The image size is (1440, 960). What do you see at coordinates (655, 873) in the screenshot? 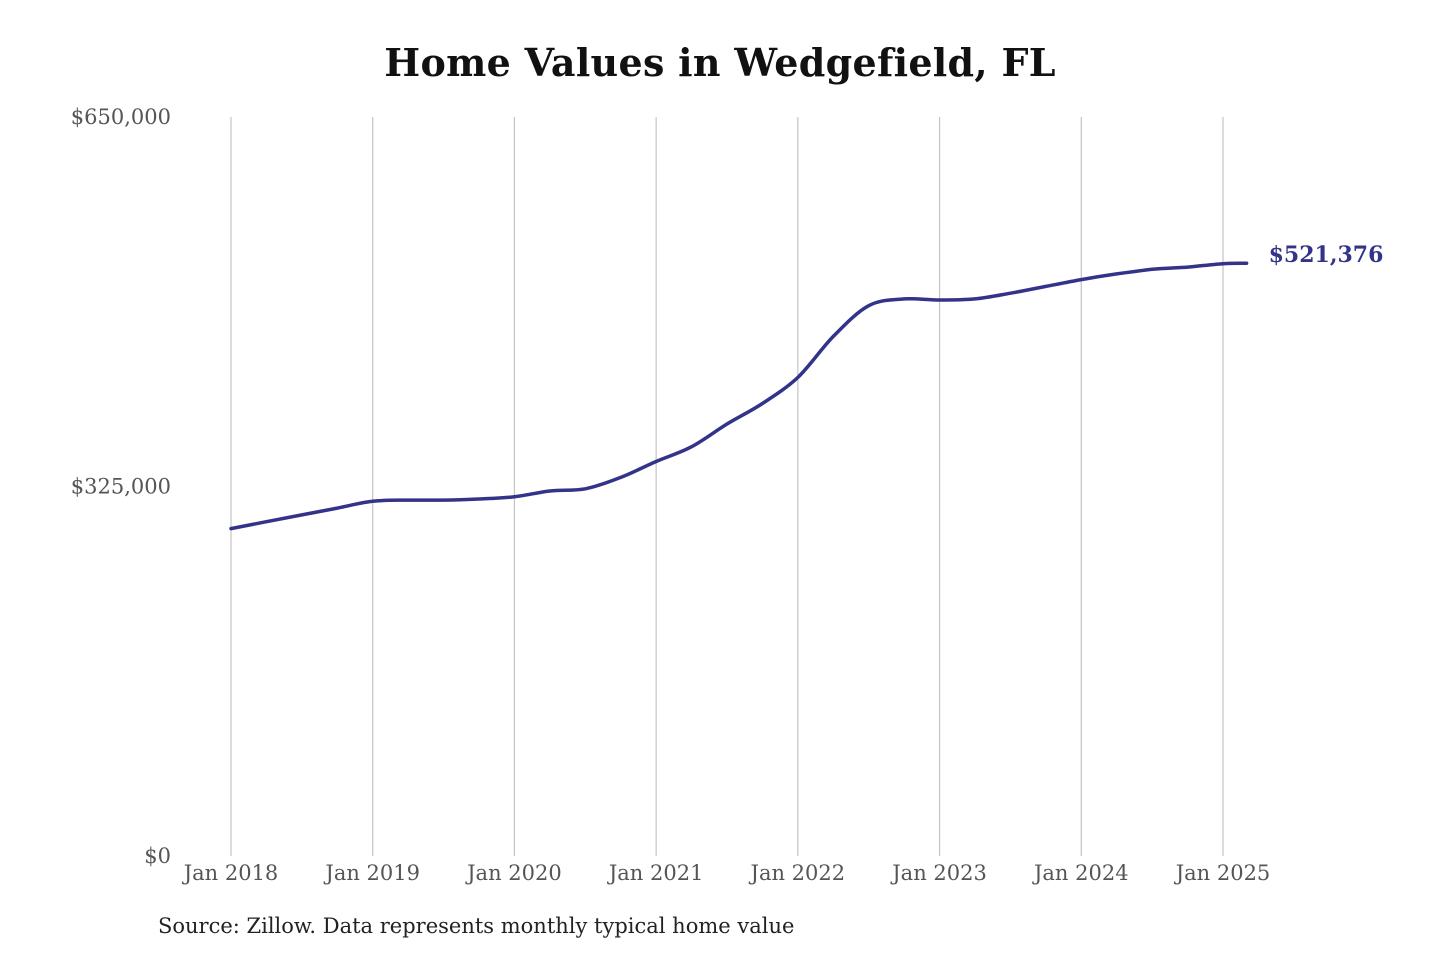
I see `x-tick-label: Jan 2021` at bounding box center [655, 873].